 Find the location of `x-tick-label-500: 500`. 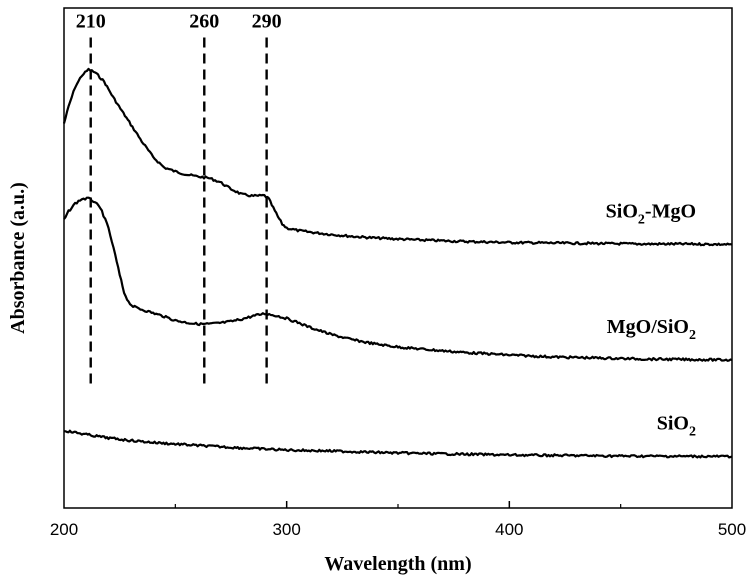

x-tick-label-500: 500 is located at coordinates (732, 529).